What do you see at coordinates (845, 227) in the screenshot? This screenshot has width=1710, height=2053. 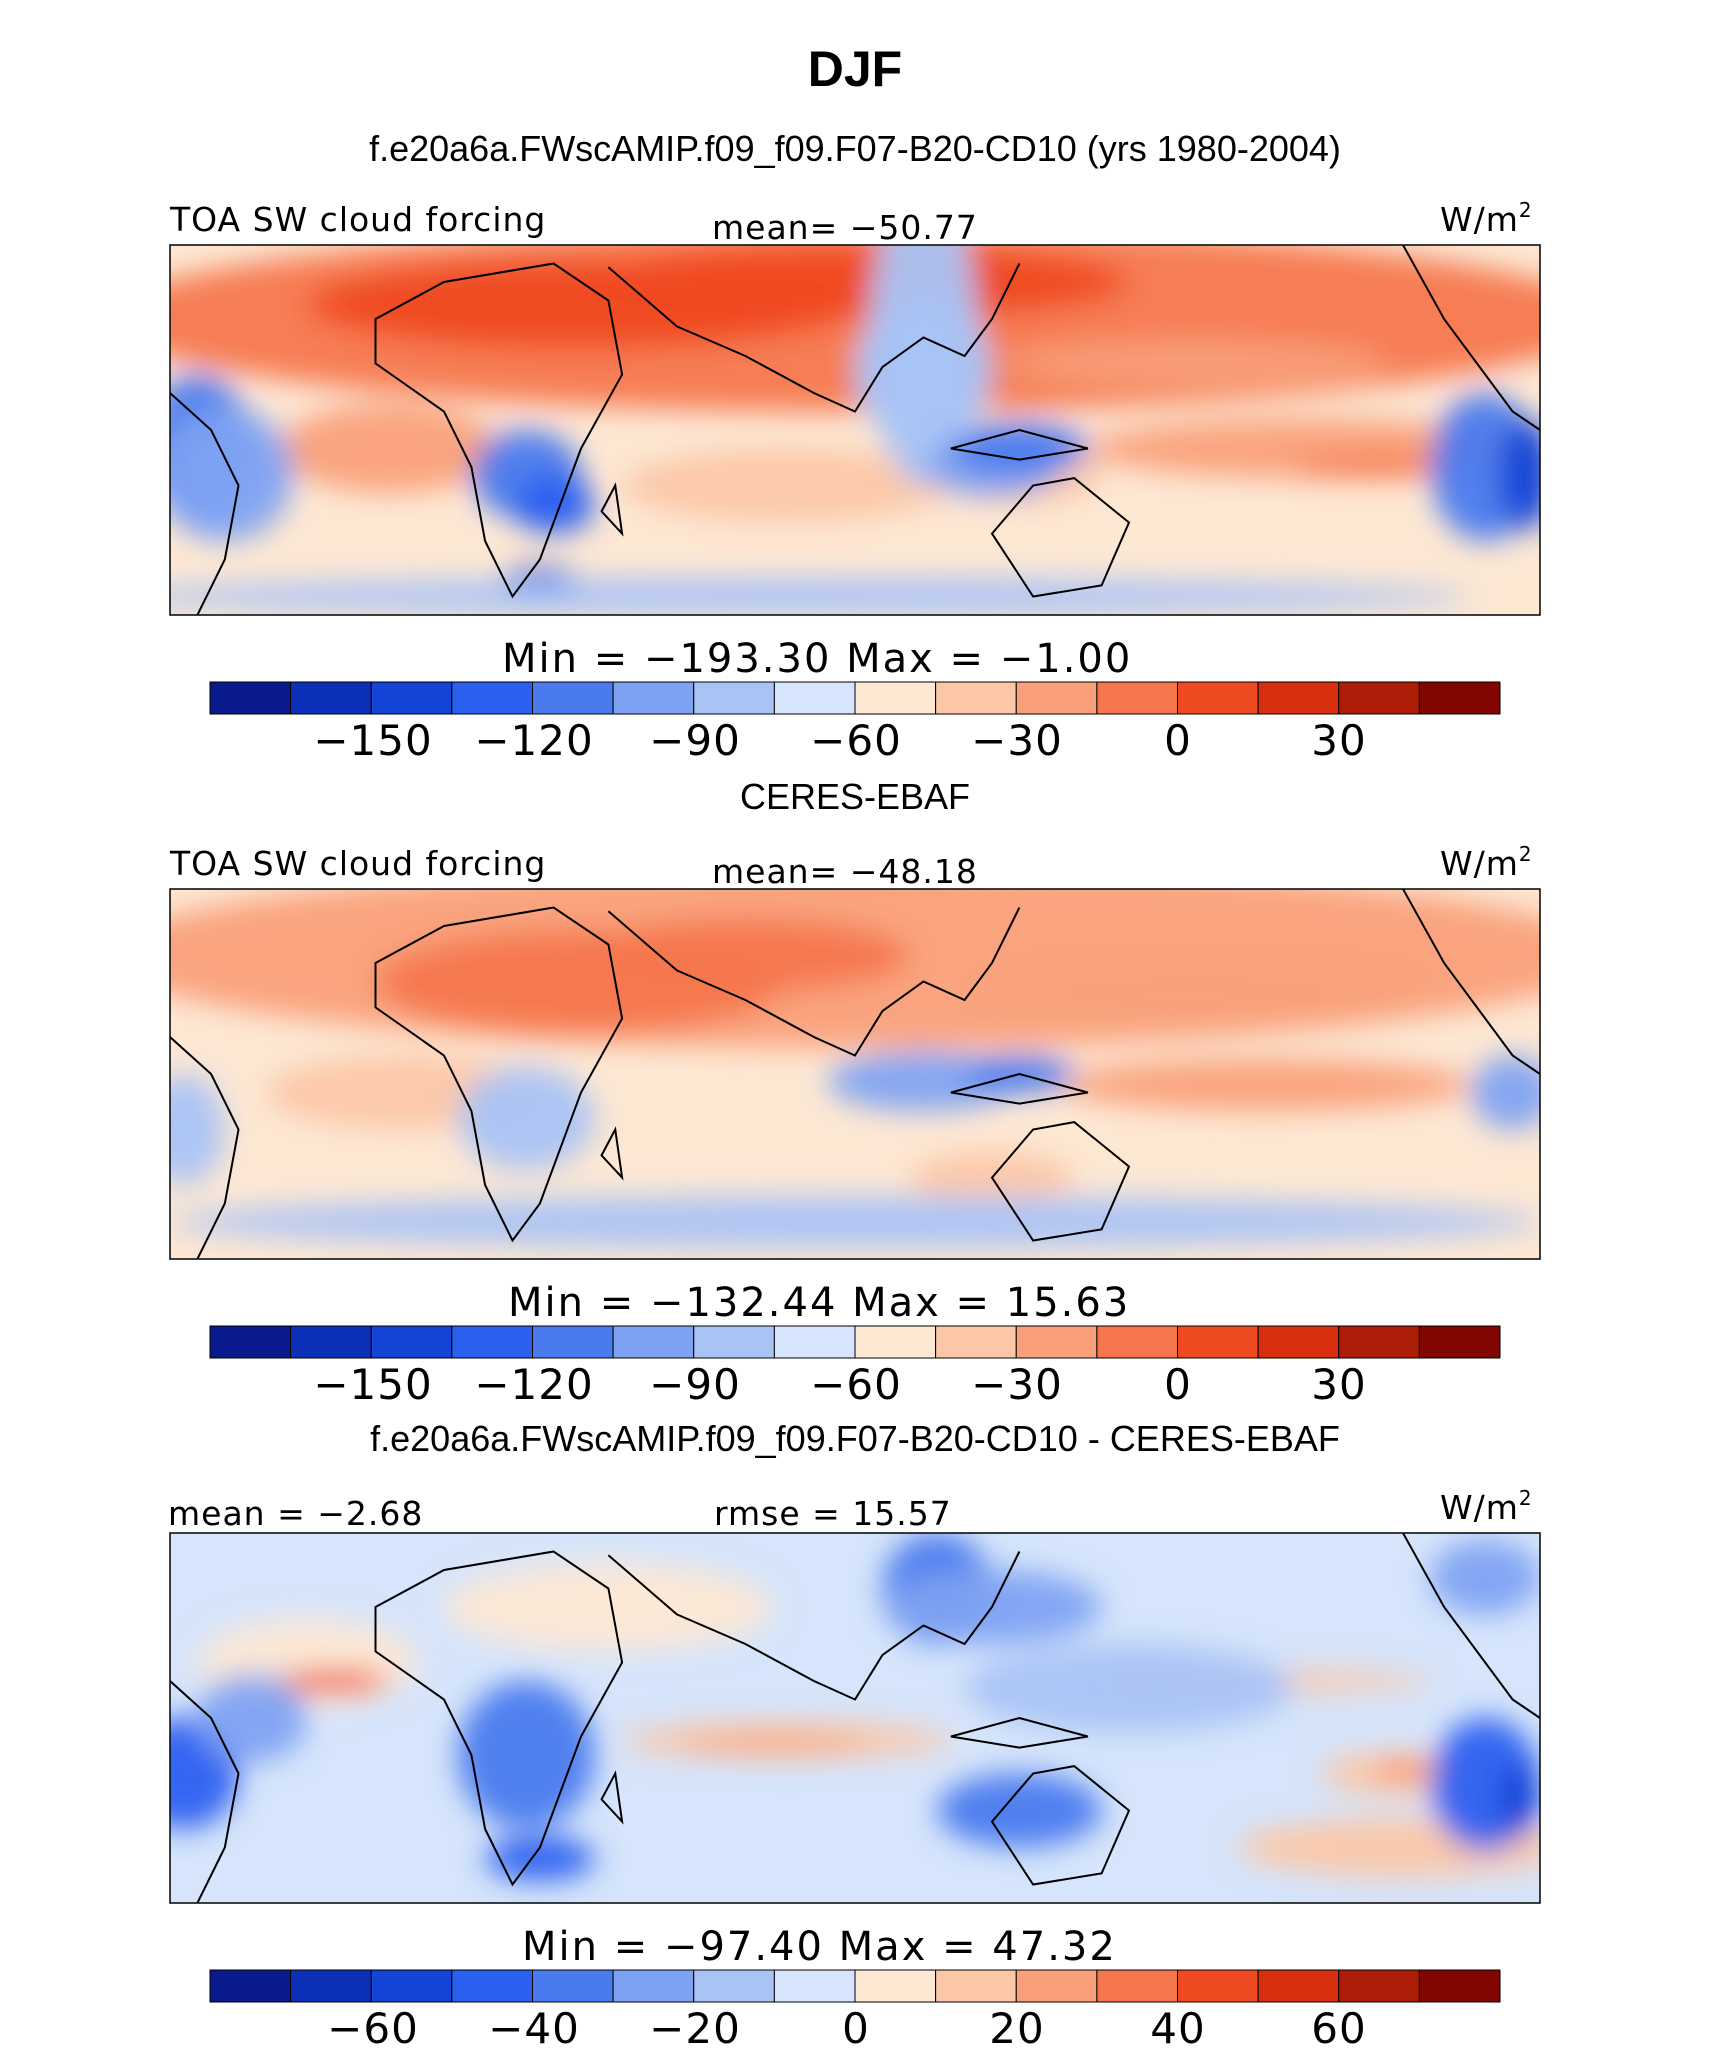 I see `panel-1-mean-label: mean= −50.77` at bounding box center [845, 227].